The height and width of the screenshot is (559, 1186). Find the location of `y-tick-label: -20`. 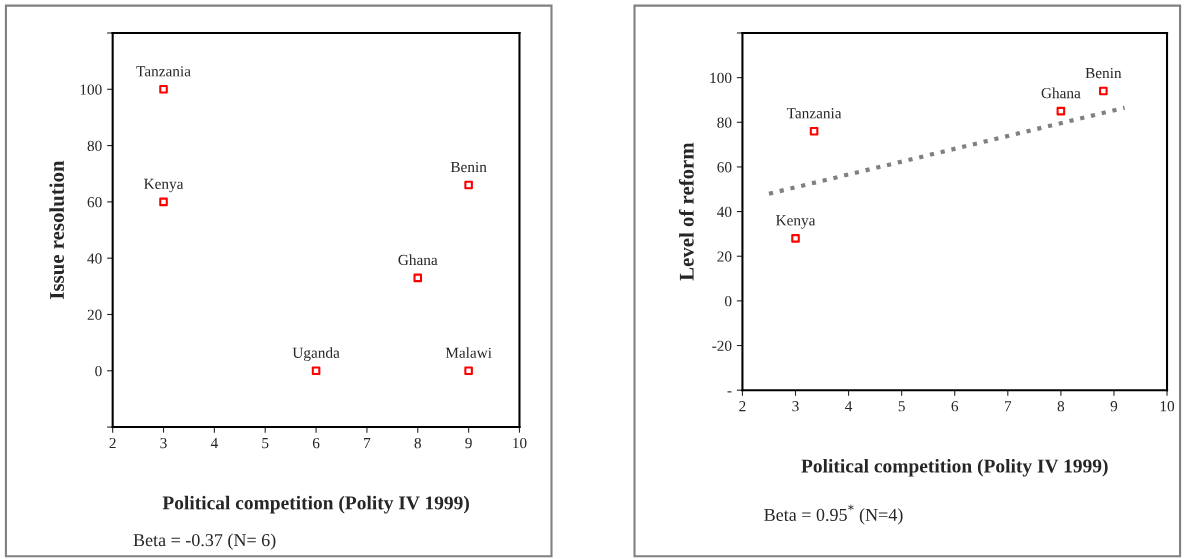

y-tick-label: -20 is located at coordinates (722, 345).